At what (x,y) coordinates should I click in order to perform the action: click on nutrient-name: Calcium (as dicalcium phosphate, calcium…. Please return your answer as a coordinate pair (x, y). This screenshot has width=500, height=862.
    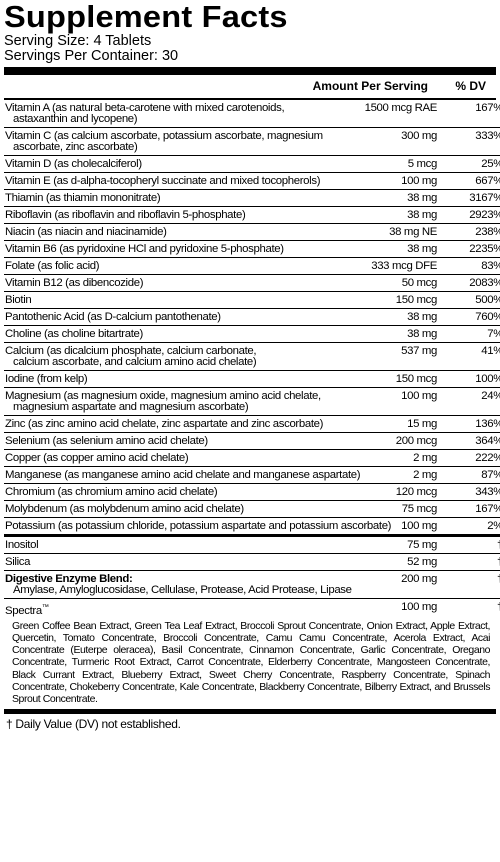
    Looking at the image, I should click on (131, 351).